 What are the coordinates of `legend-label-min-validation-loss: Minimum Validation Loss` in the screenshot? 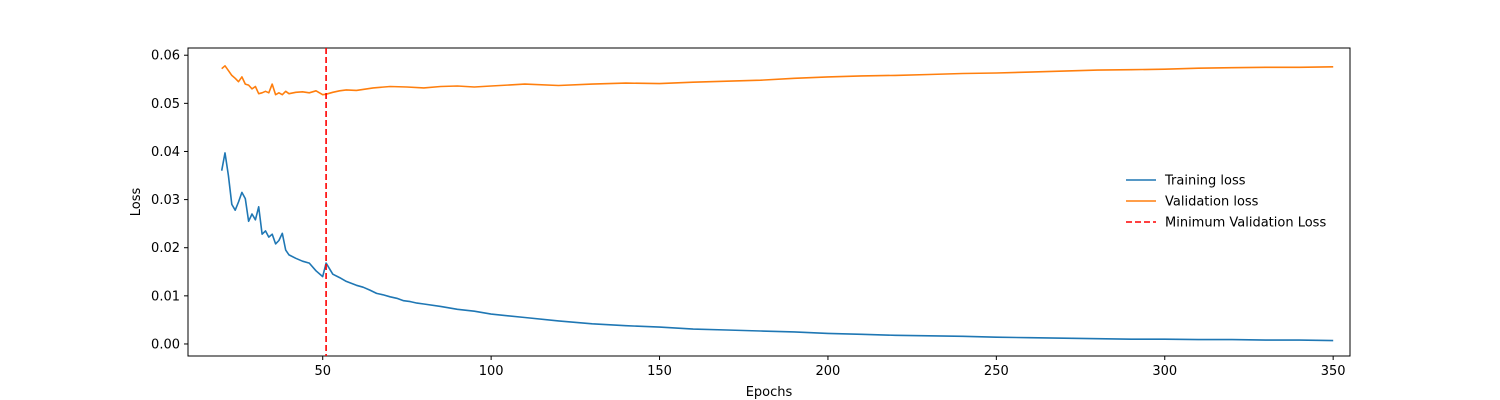 It's located at (1245, 223).